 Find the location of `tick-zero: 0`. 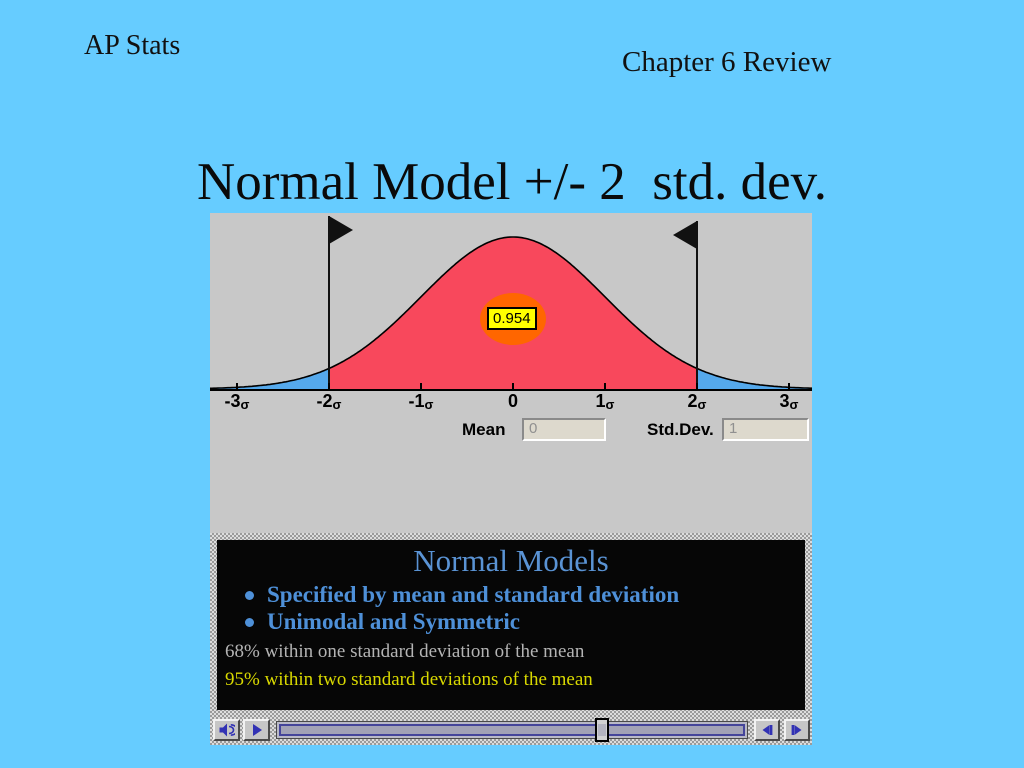

tick-zero: 0 is located at coordinates (513, 401).